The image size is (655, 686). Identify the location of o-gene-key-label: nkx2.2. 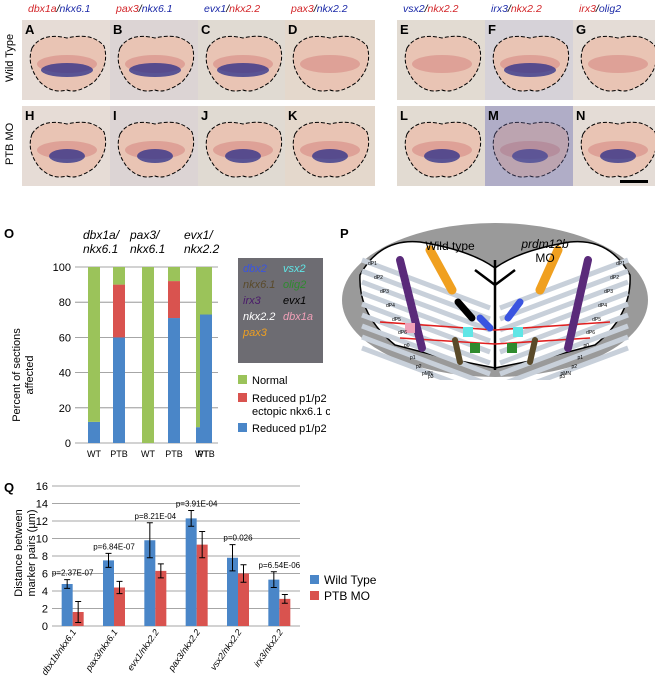
(259, 317).